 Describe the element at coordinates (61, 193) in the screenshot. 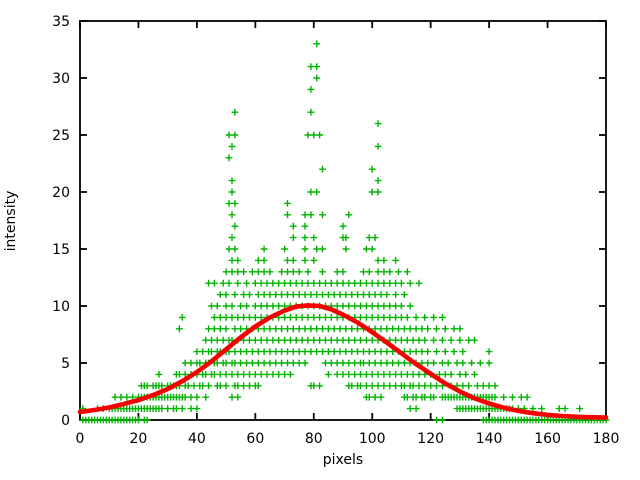

I see `y-tick-label: 20` at that location.